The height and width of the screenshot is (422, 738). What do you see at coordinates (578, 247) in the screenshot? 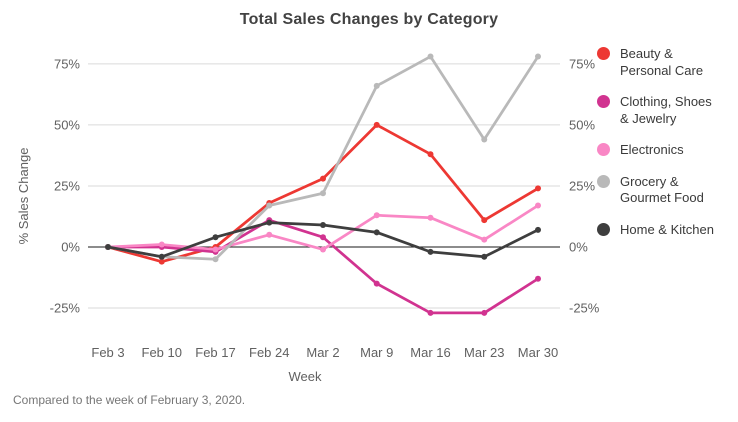
I see `y-tick-label-right: 0%` at bounding box center [578, 247].